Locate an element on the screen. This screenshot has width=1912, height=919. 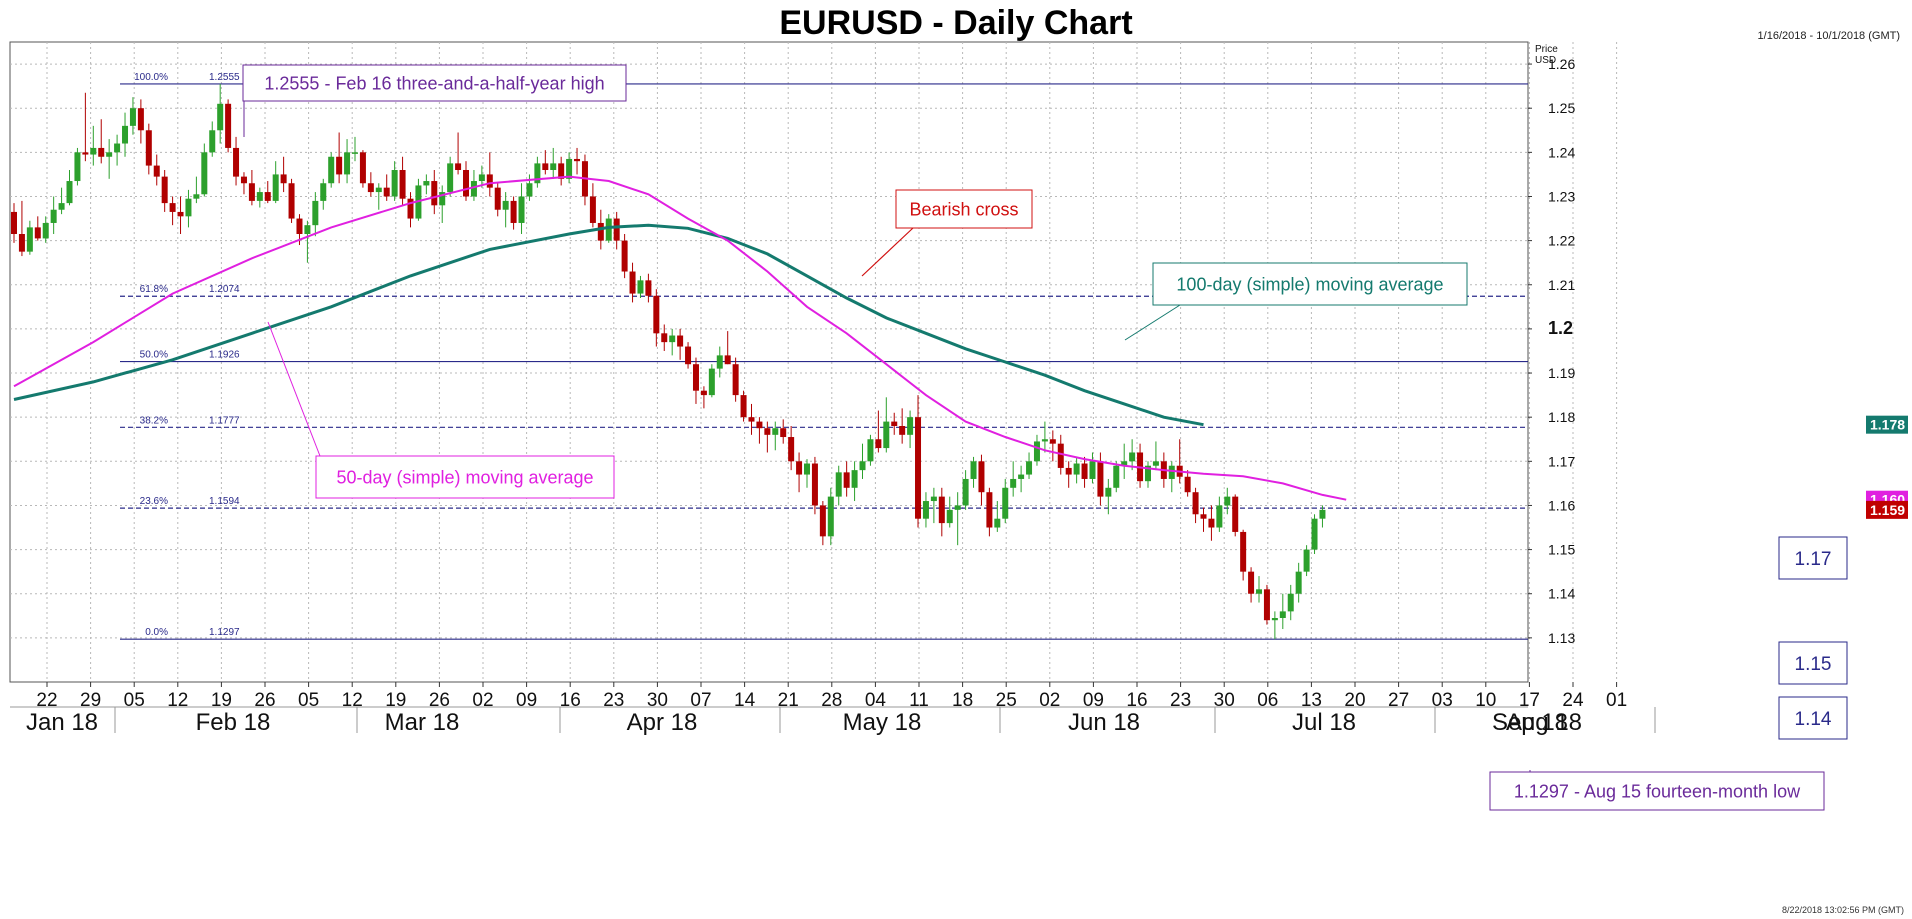
x-tick-label: 28 is located at coordinates (831, 700).